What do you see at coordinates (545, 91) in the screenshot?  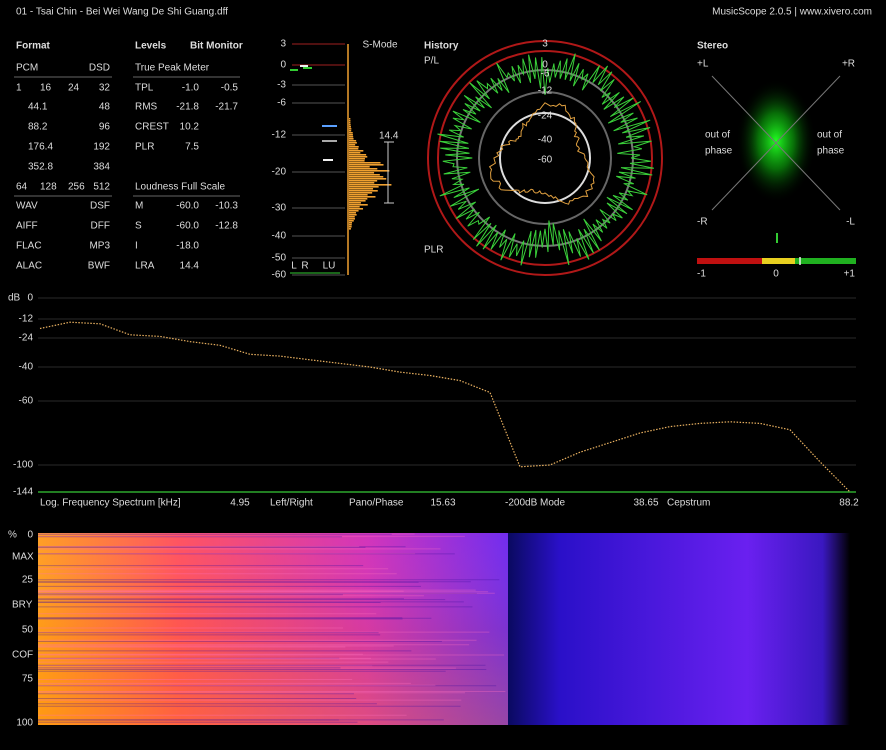 I see `history-ring-label: -12` at bounding box center [545, 91].